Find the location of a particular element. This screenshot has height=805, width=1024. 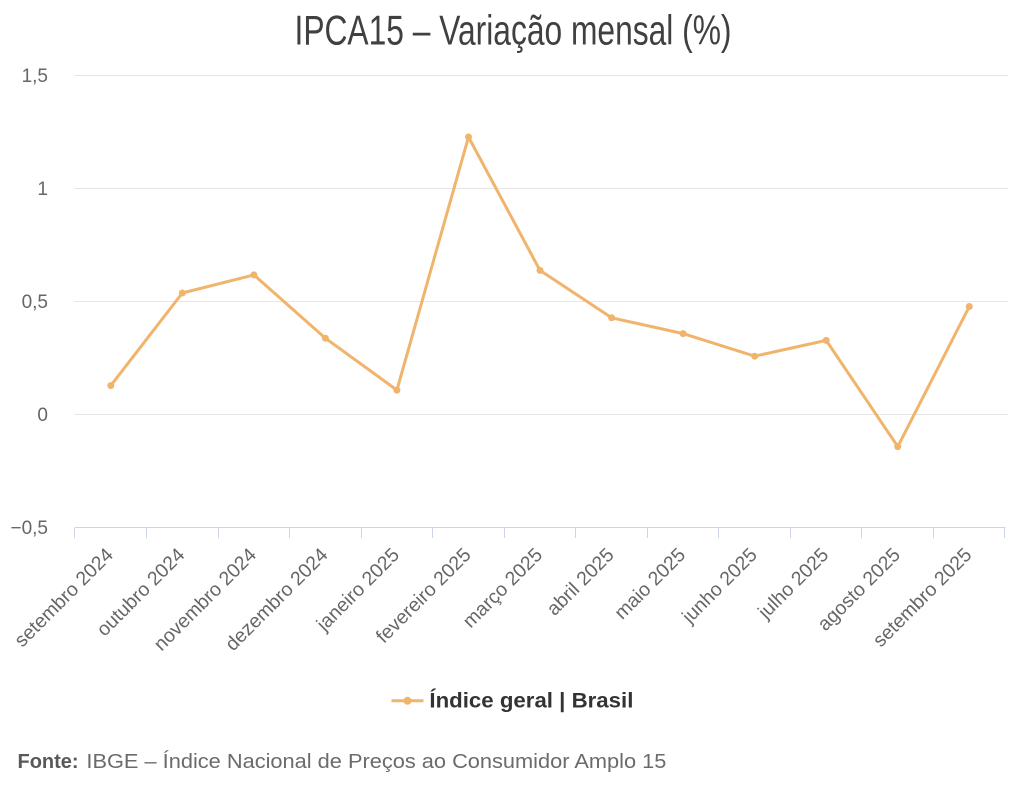

svg-text: Fonte: is located at coordinates (48, 762).